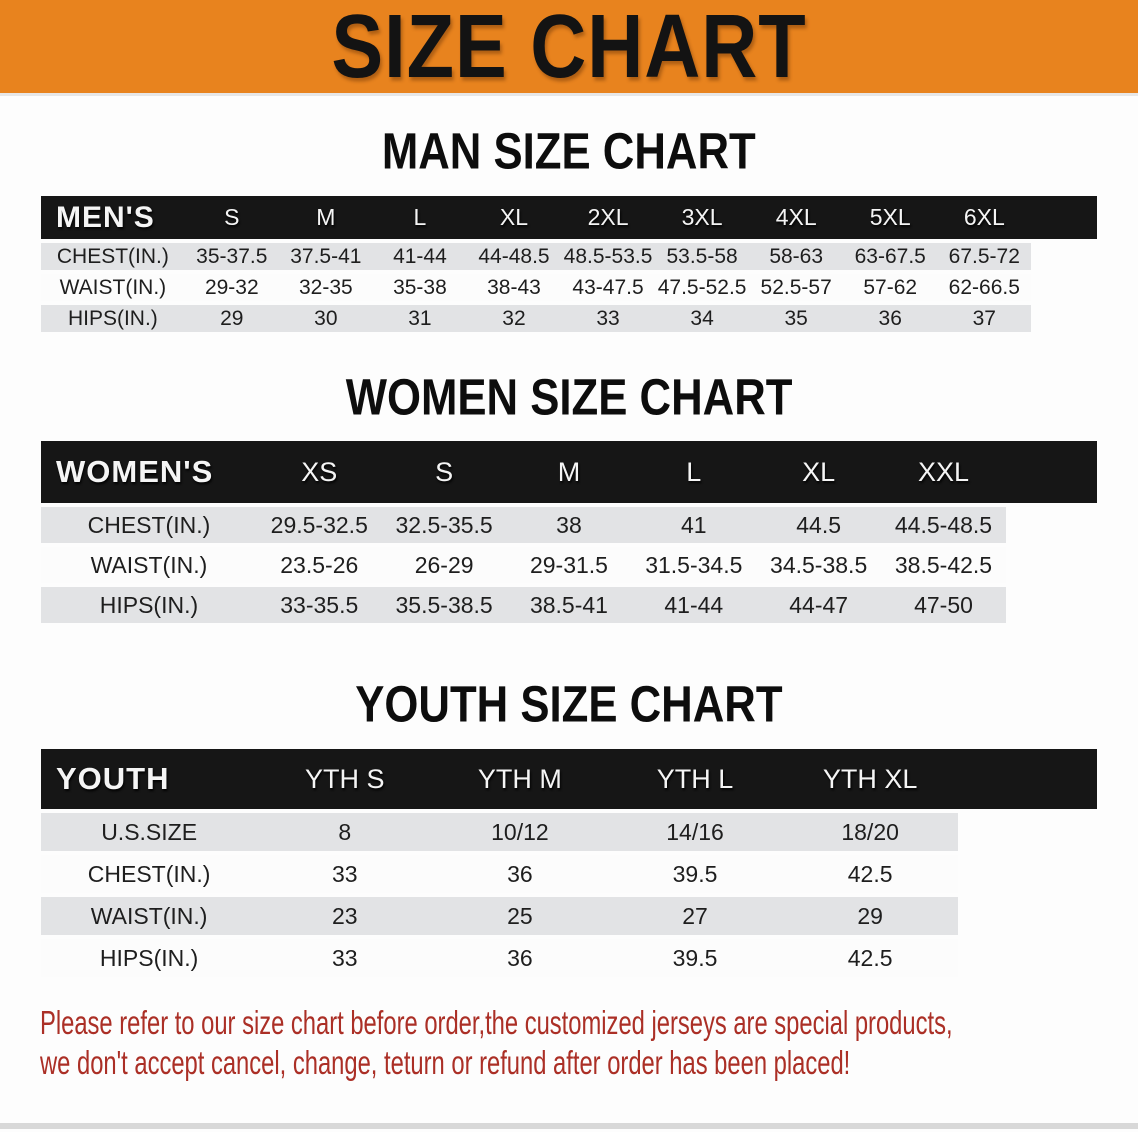 This screenshot has width=1138, height=1132. What do you see at coordinates (514, 319) in the screenshot?
I see `men-value-cell: 32` at bounding box center [514, 319].